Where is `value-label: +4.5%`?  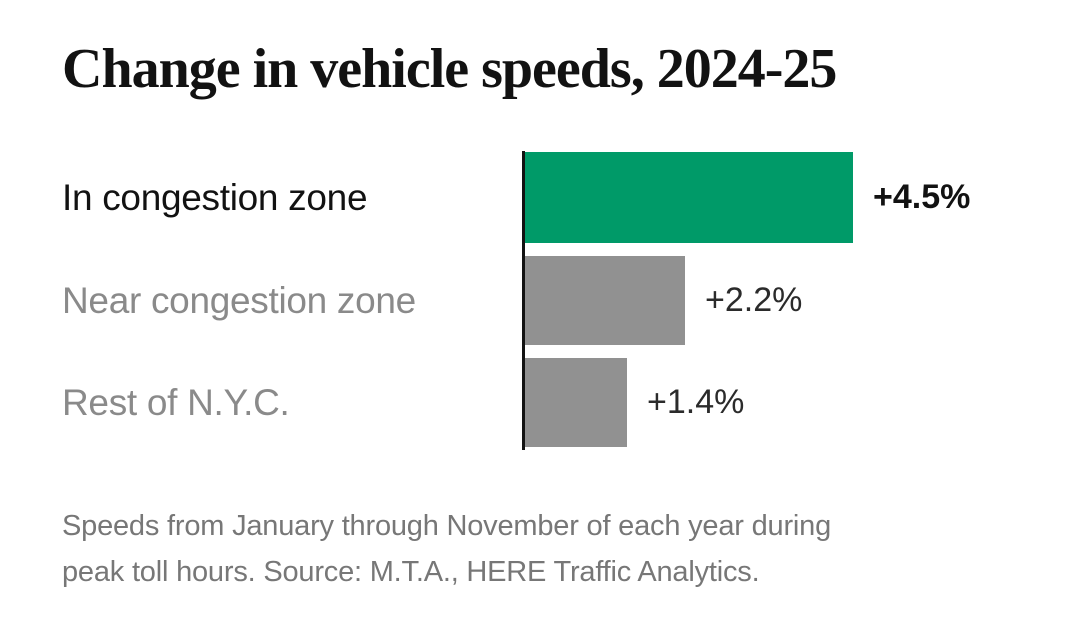 value-label: +4.5% is located at coordinates (922, 197).